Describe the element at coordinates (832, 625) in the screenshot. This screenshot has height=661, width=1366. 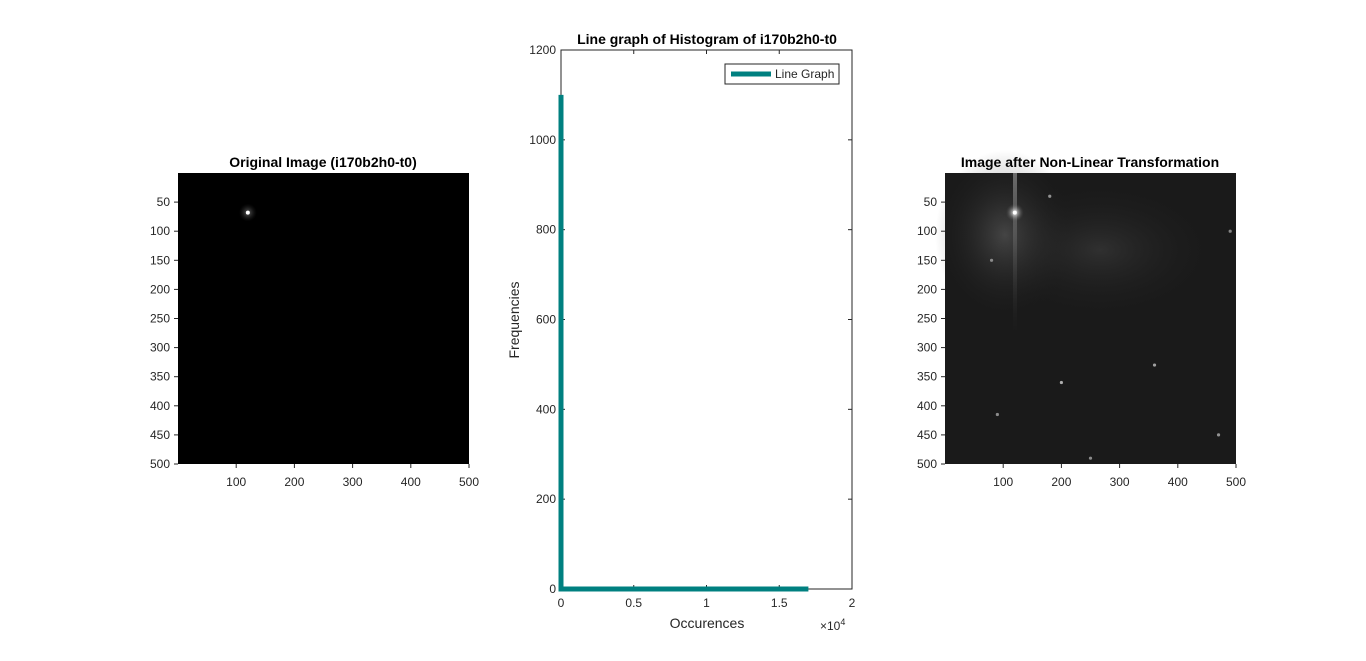
I see `x-exponent-label: ×10⁴` at that location.